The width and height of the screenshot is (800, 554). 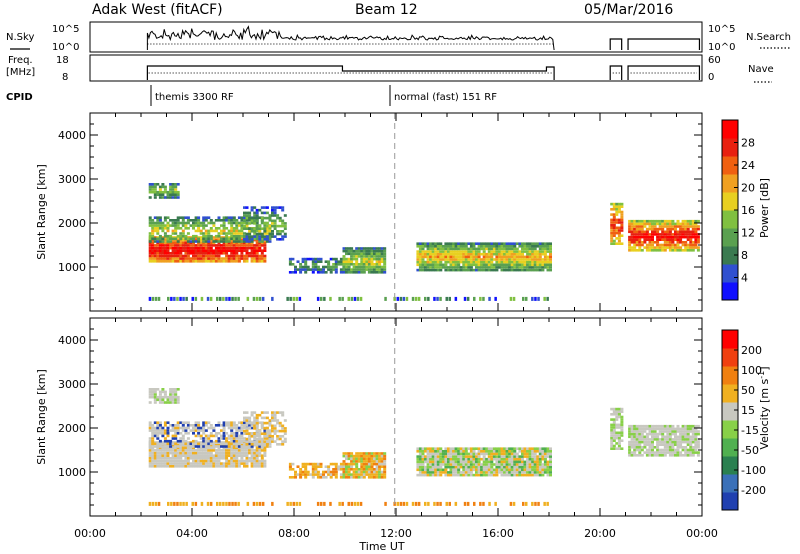 What do you see at coordinates (702, 533) in the screenshot?
I see `xtick-label: 00:00` at bounding box center [702, 533].